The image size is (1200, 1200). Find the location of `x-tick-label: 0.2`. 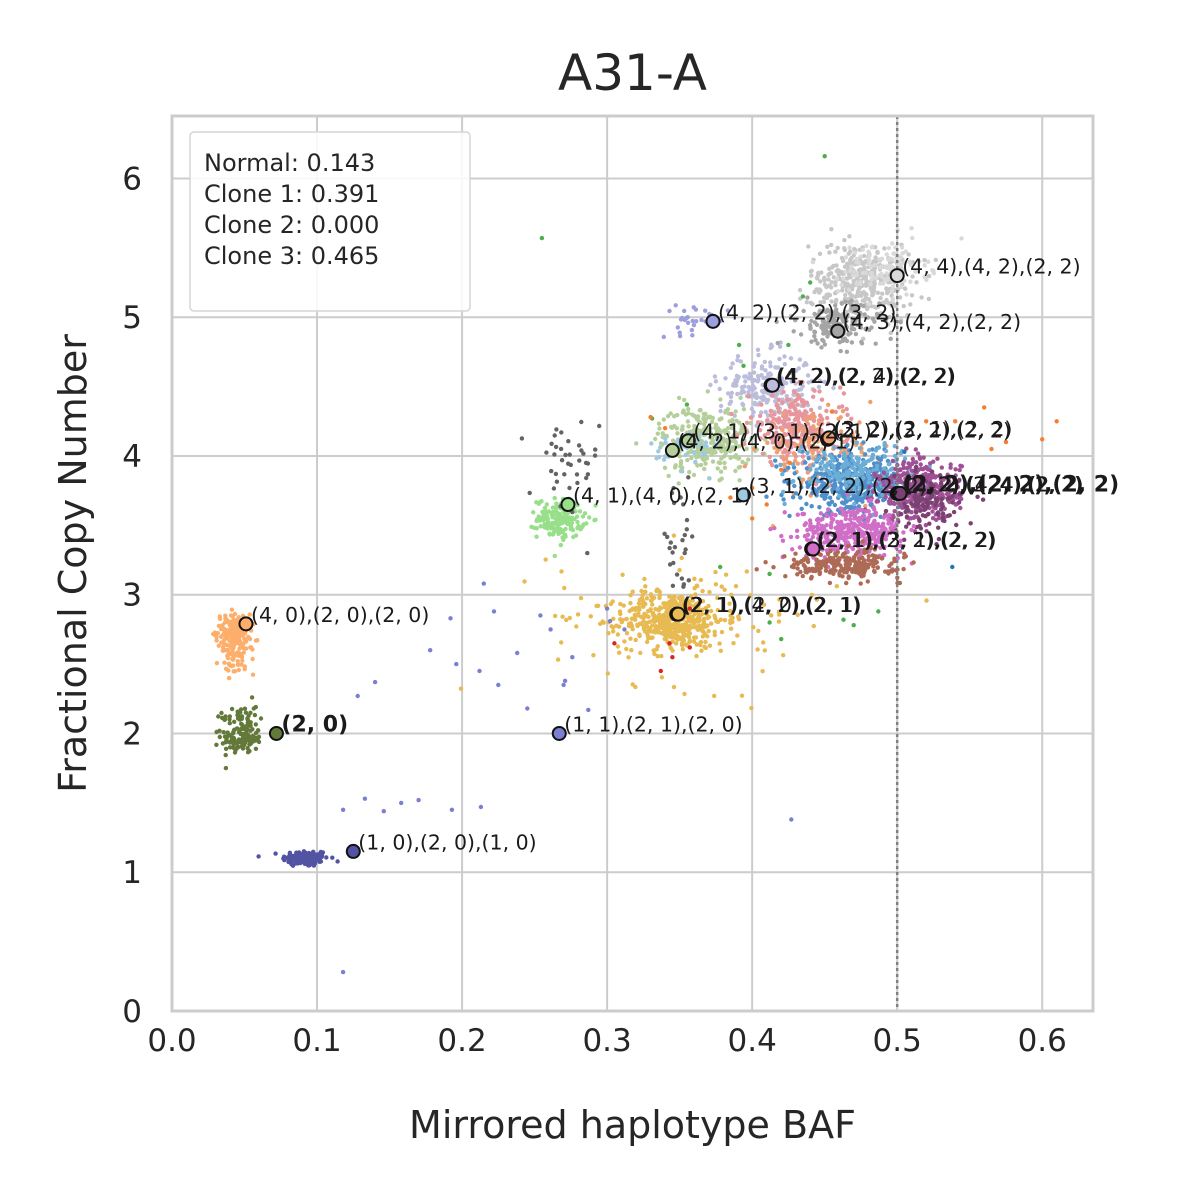

x-tick-label: 0.2 is located at coordinates (461, 1041).